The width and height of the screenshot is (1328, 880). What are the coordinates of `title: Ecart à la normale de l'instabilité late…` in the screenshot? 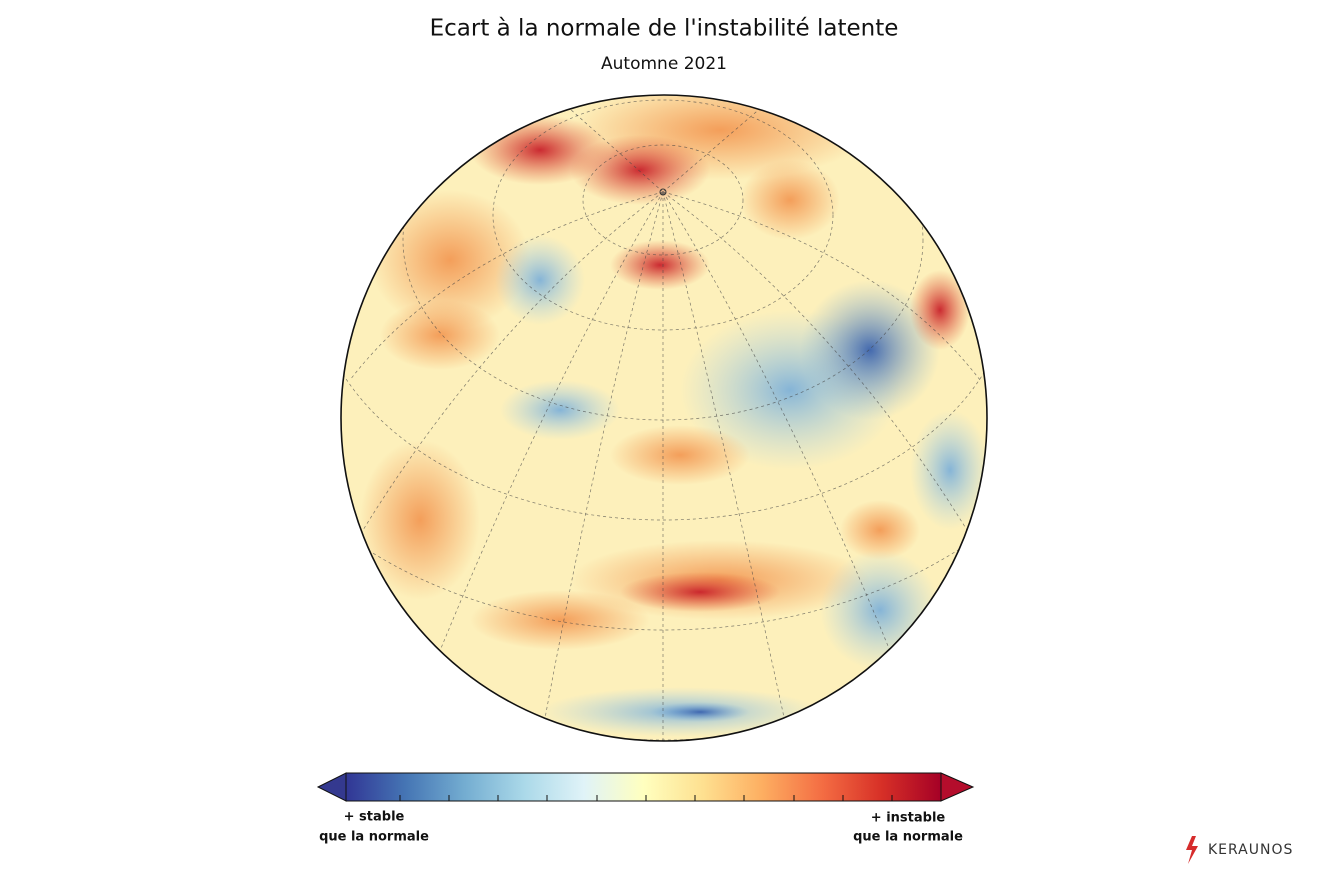 It's located at (664, 29).